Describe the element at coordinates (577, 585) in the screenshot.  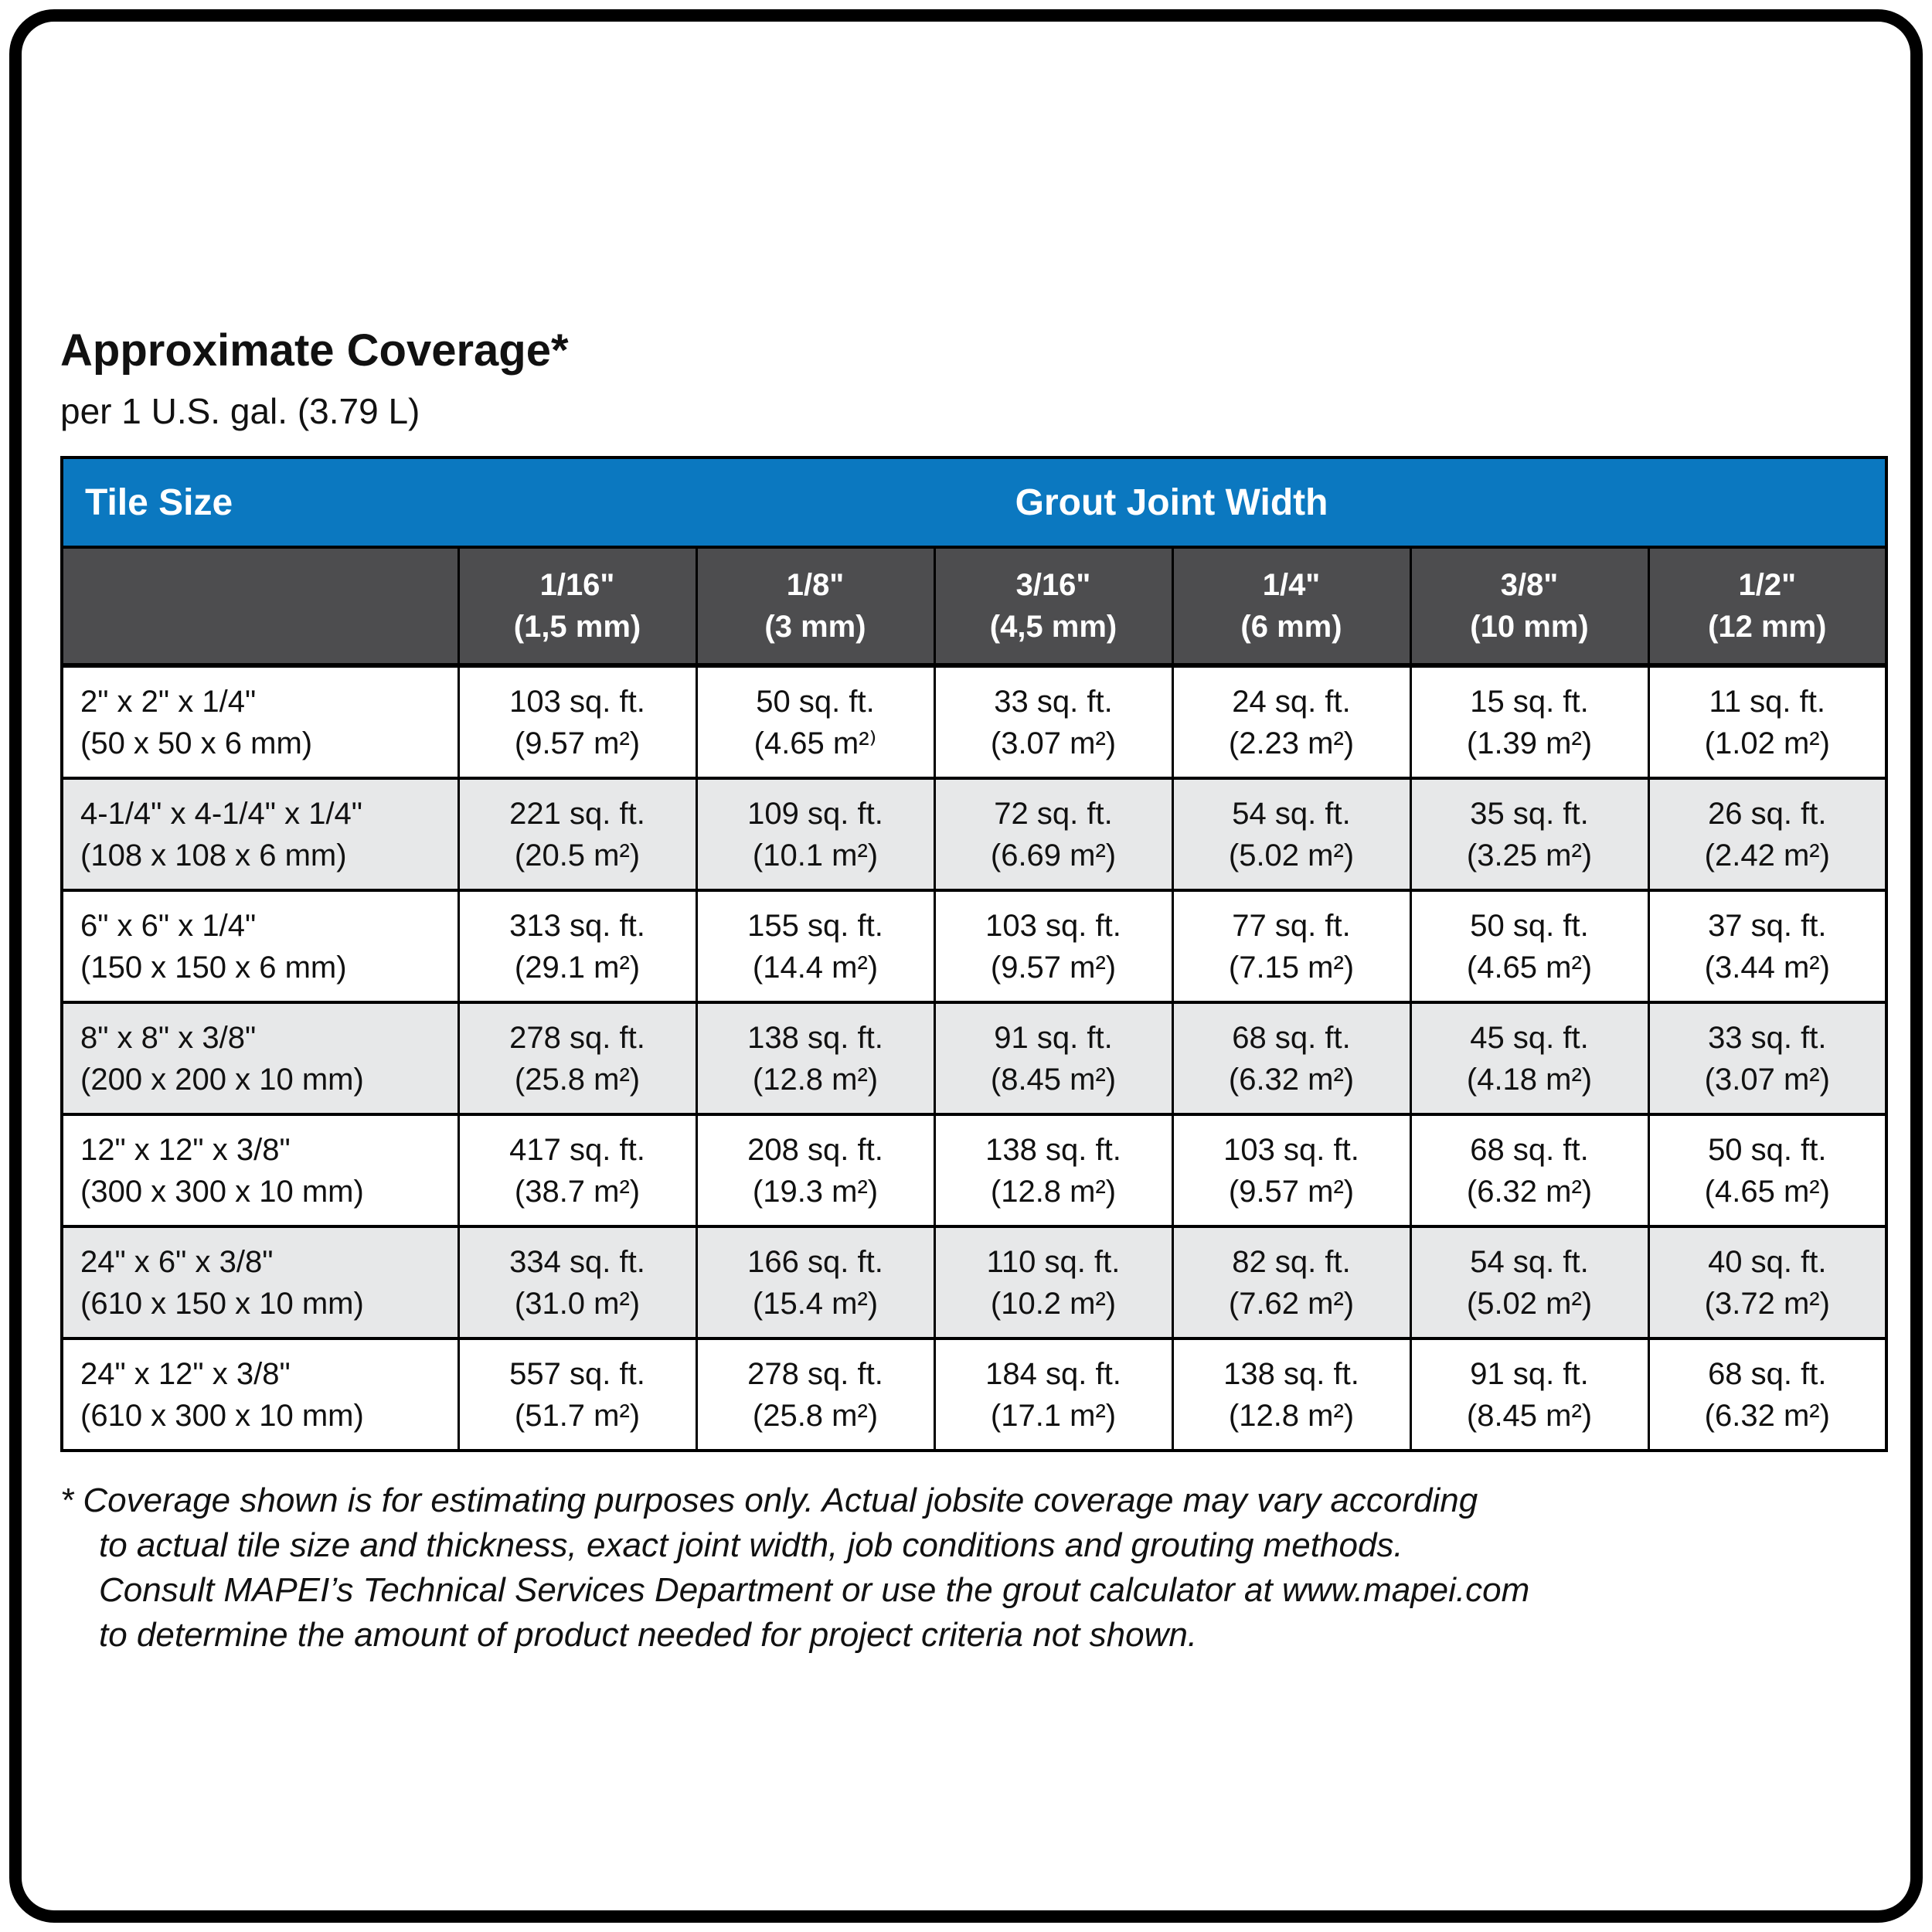
I see `col-header-inches: 1/16"` at that location.